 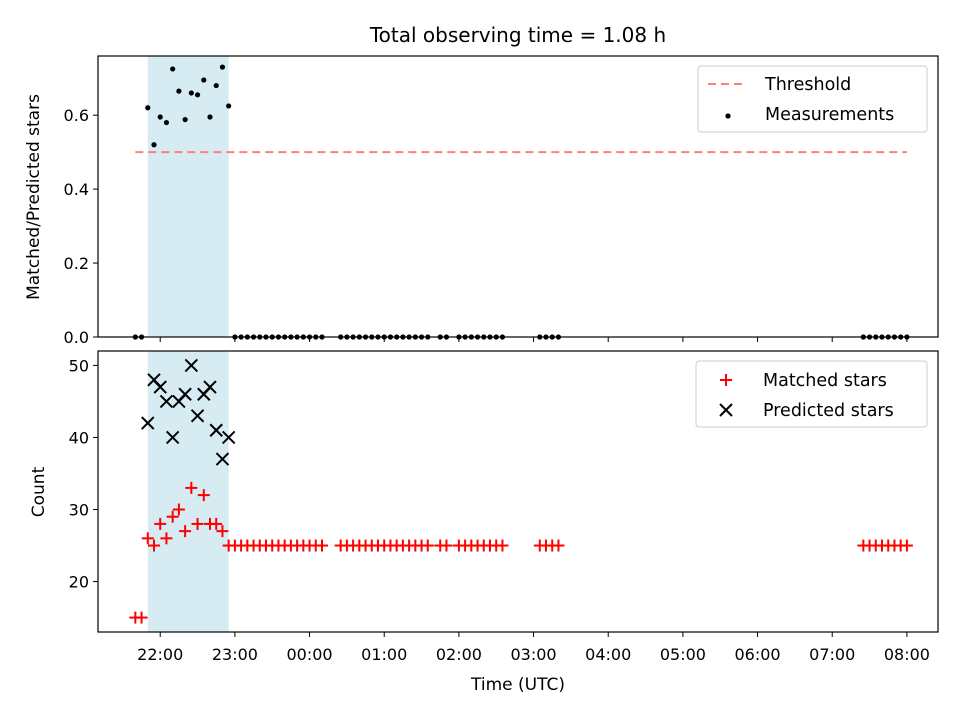 What do you see at coordinates (76, 189) in the screenshot?
I see `y-tick-label: 0.4` at bounding box center [76, 189].